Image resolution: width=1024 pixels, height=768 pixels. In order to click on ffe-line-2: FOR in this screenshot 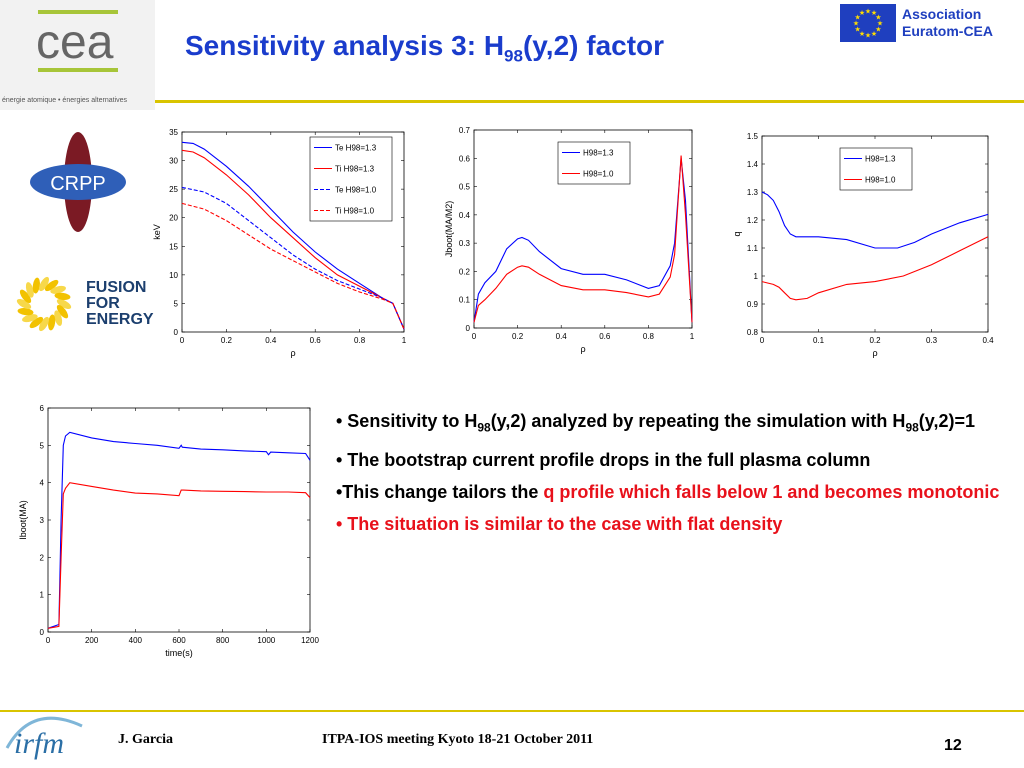, I will do `click(103, 303)`.